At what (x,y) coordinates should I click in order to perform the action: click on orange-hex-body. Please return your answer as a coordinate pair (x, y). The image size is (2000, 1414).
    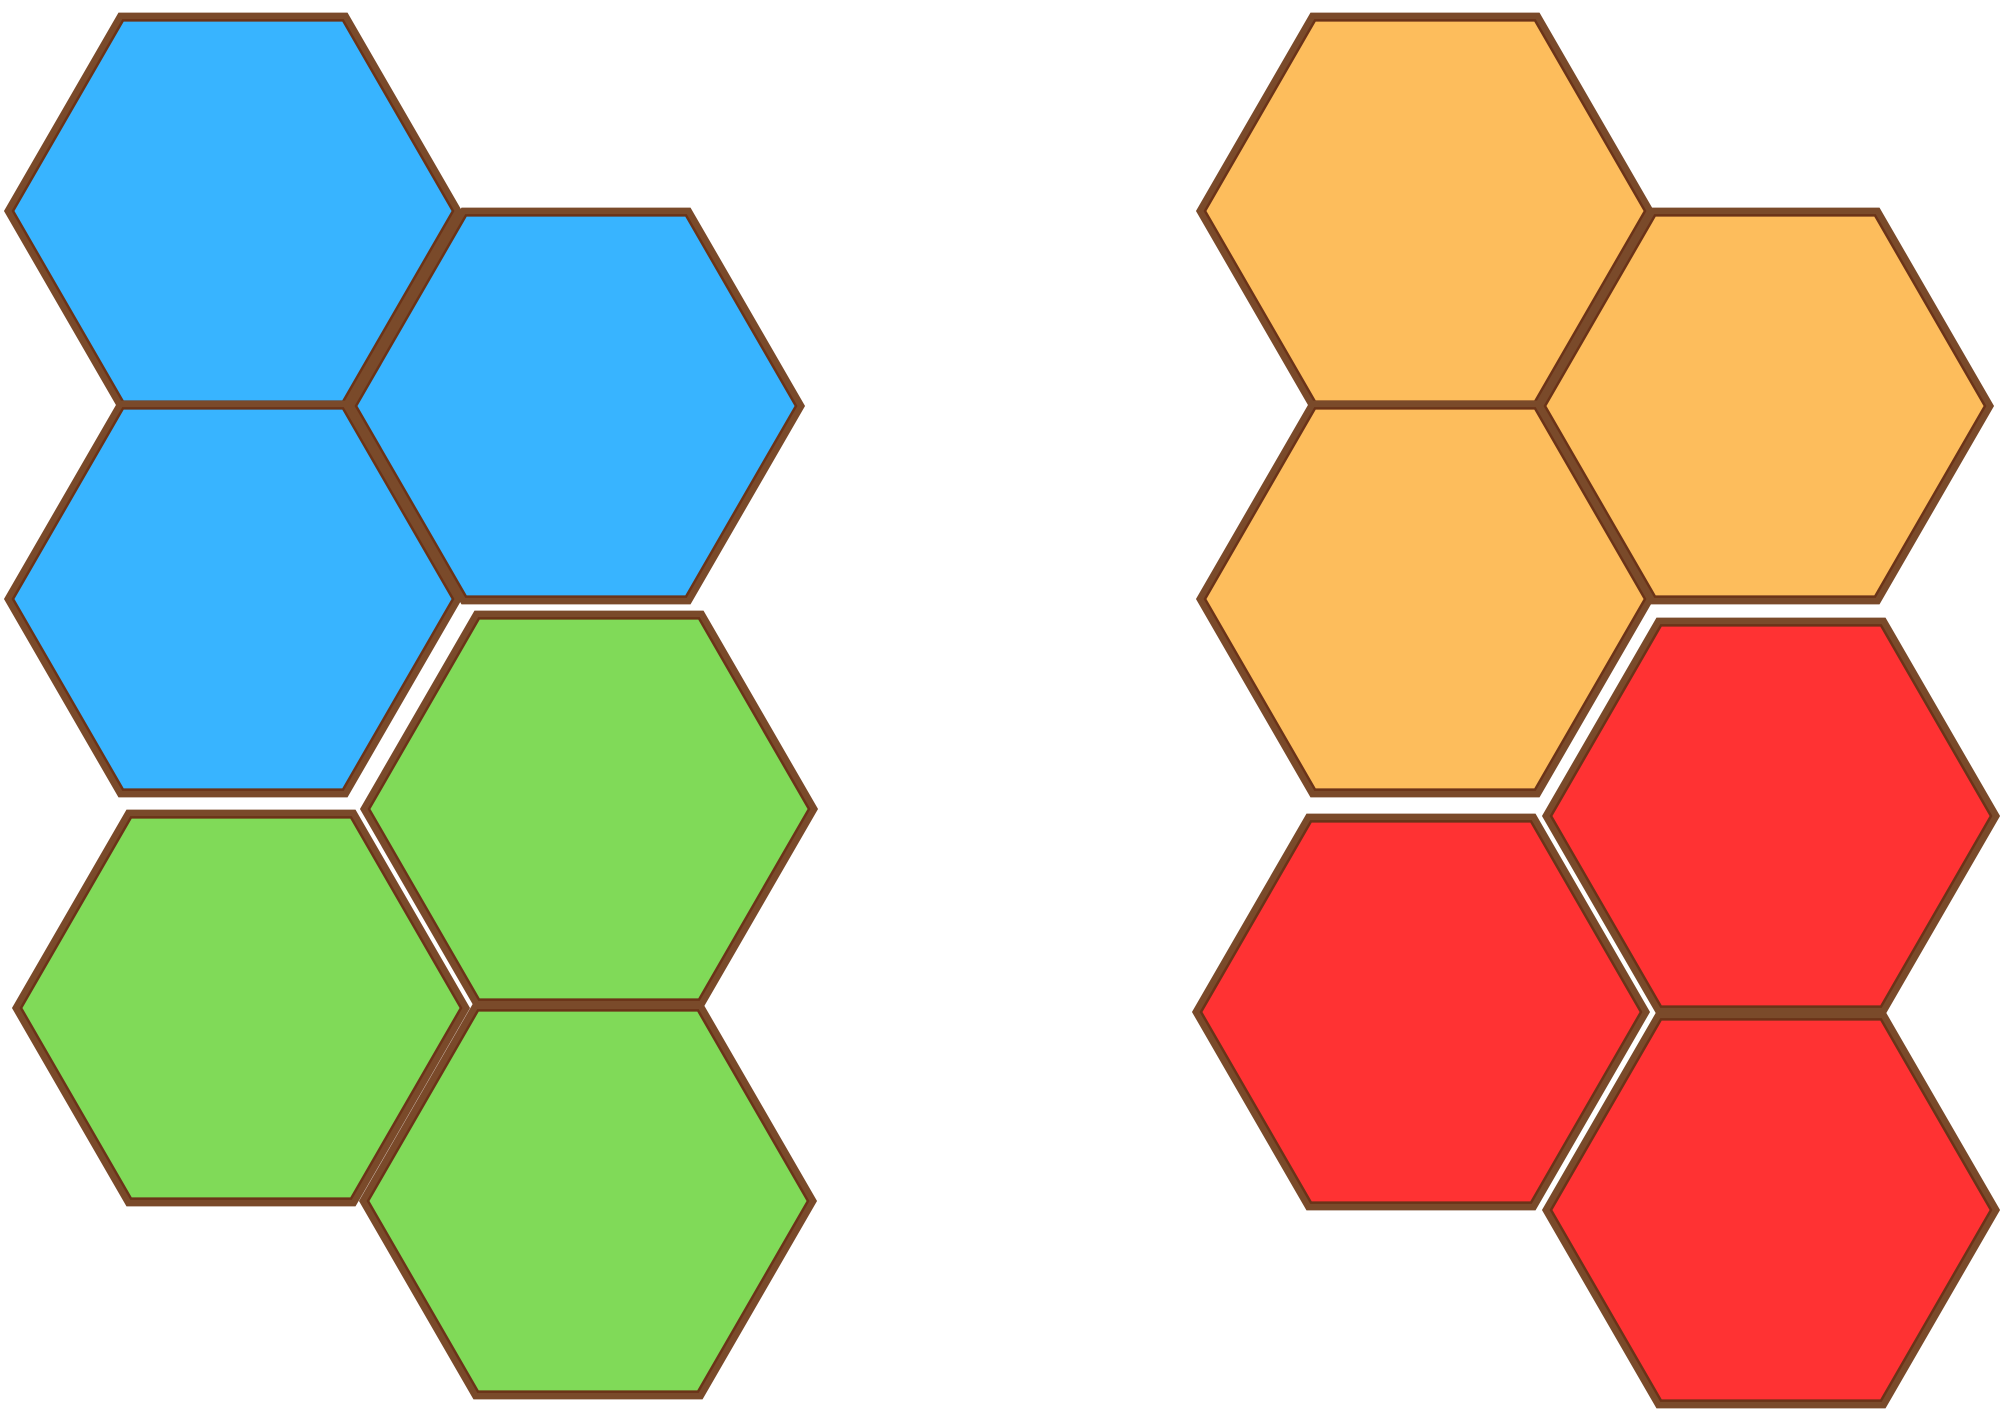
    Looking at the image, I should click on (1425, 599).